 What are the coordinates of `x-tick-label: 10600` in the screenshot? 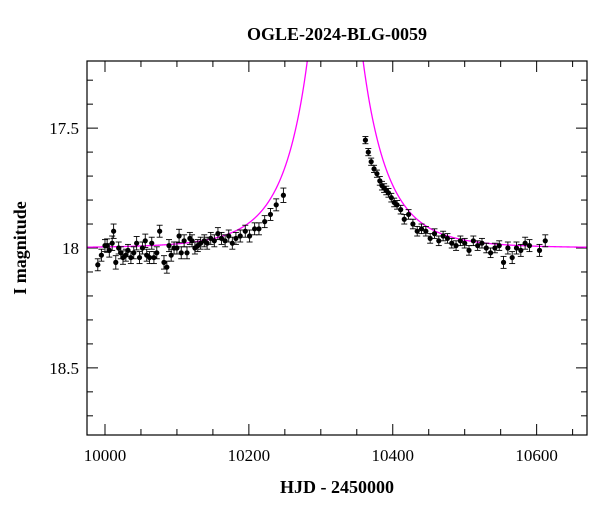 It's located at (536, 455).